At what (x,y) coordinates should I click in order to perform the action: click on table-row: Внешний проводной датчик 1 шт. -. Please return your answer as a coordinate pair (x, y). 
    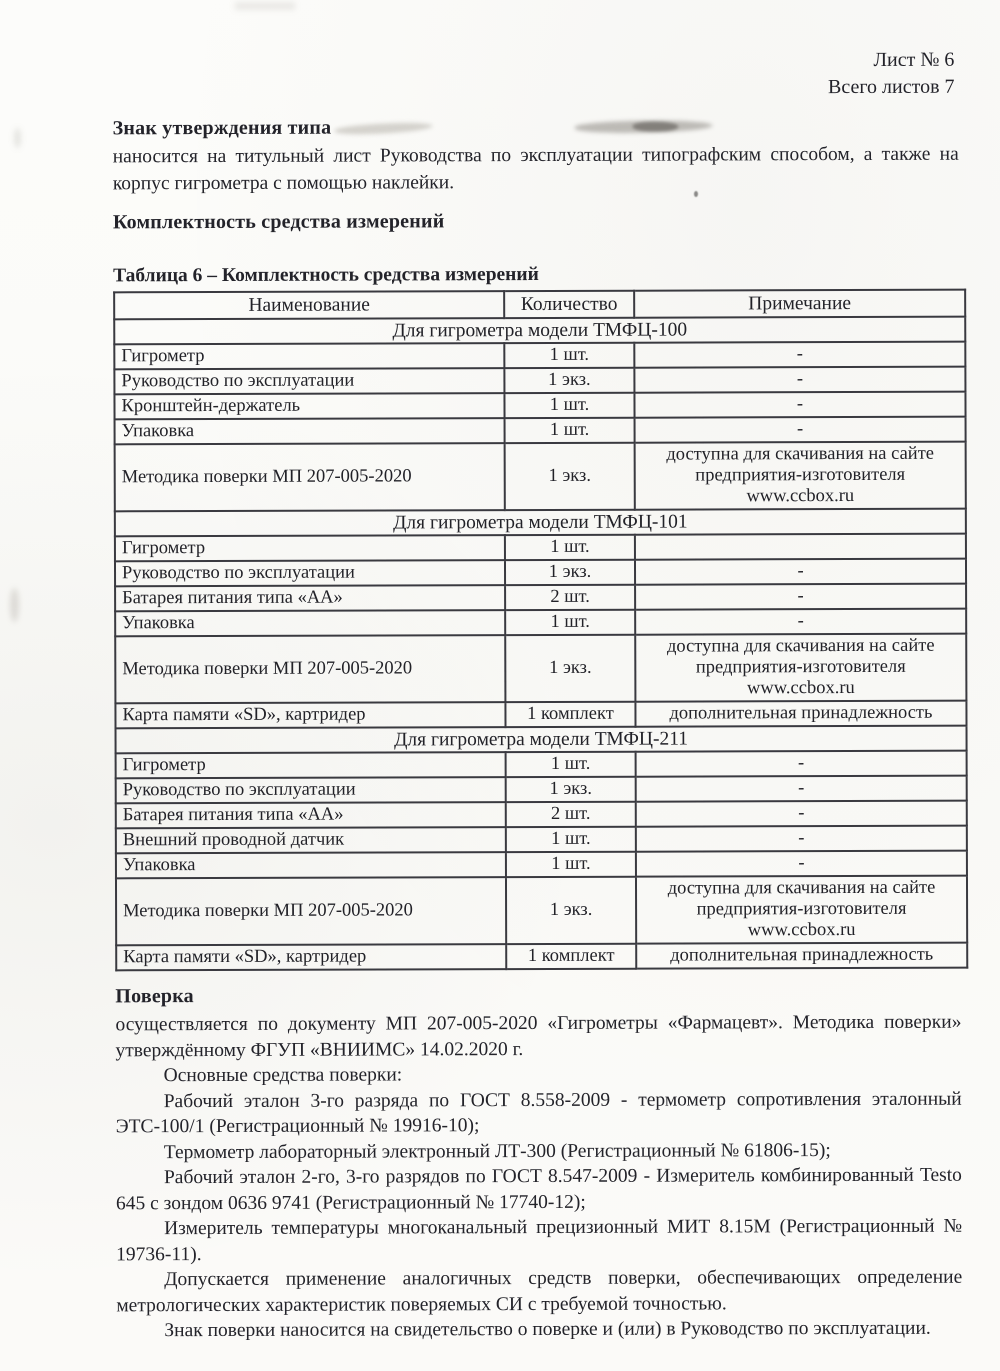
    Looking at the image, I should click on (541, 839).